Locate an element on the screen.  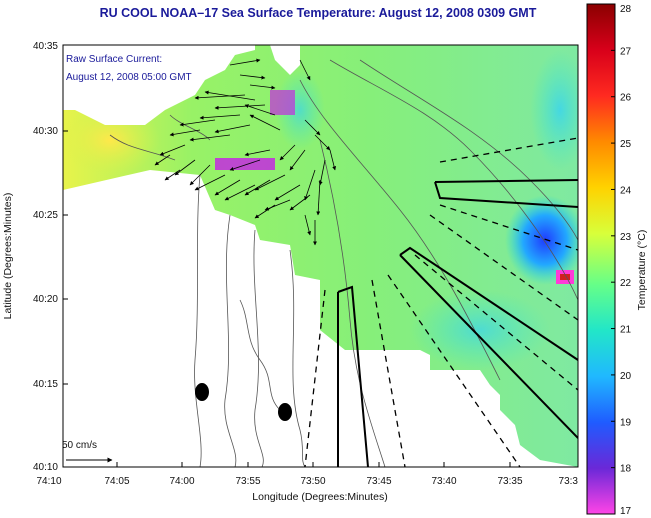
x-axis-label: Longitude (Degrees:Minutes) is located at coordinates (319, 497).